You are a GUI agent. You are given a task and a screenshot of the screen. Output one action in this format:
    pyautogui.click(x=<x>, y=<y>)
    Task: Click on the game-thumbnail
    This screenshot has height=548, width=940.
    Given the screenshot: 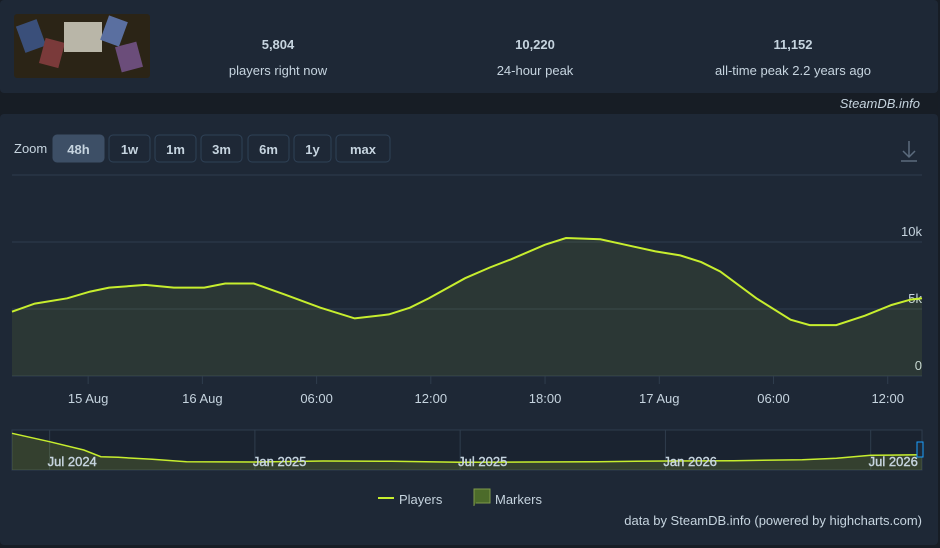 What is the action you would take?
    pyautogui.click(x=82, y=46)
    